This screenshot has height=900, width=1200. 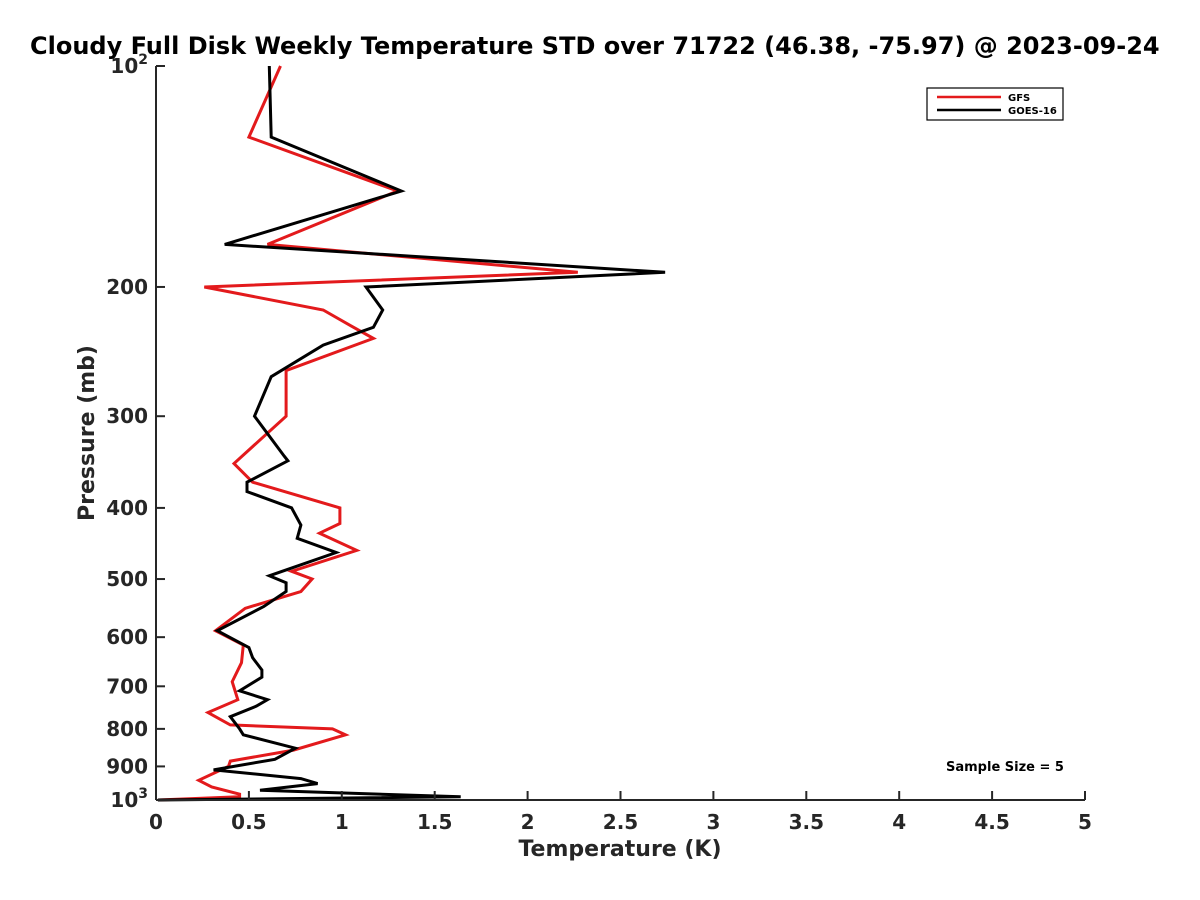 I want to click on x-tick-label: 2.5, so click(x=620, y=822).